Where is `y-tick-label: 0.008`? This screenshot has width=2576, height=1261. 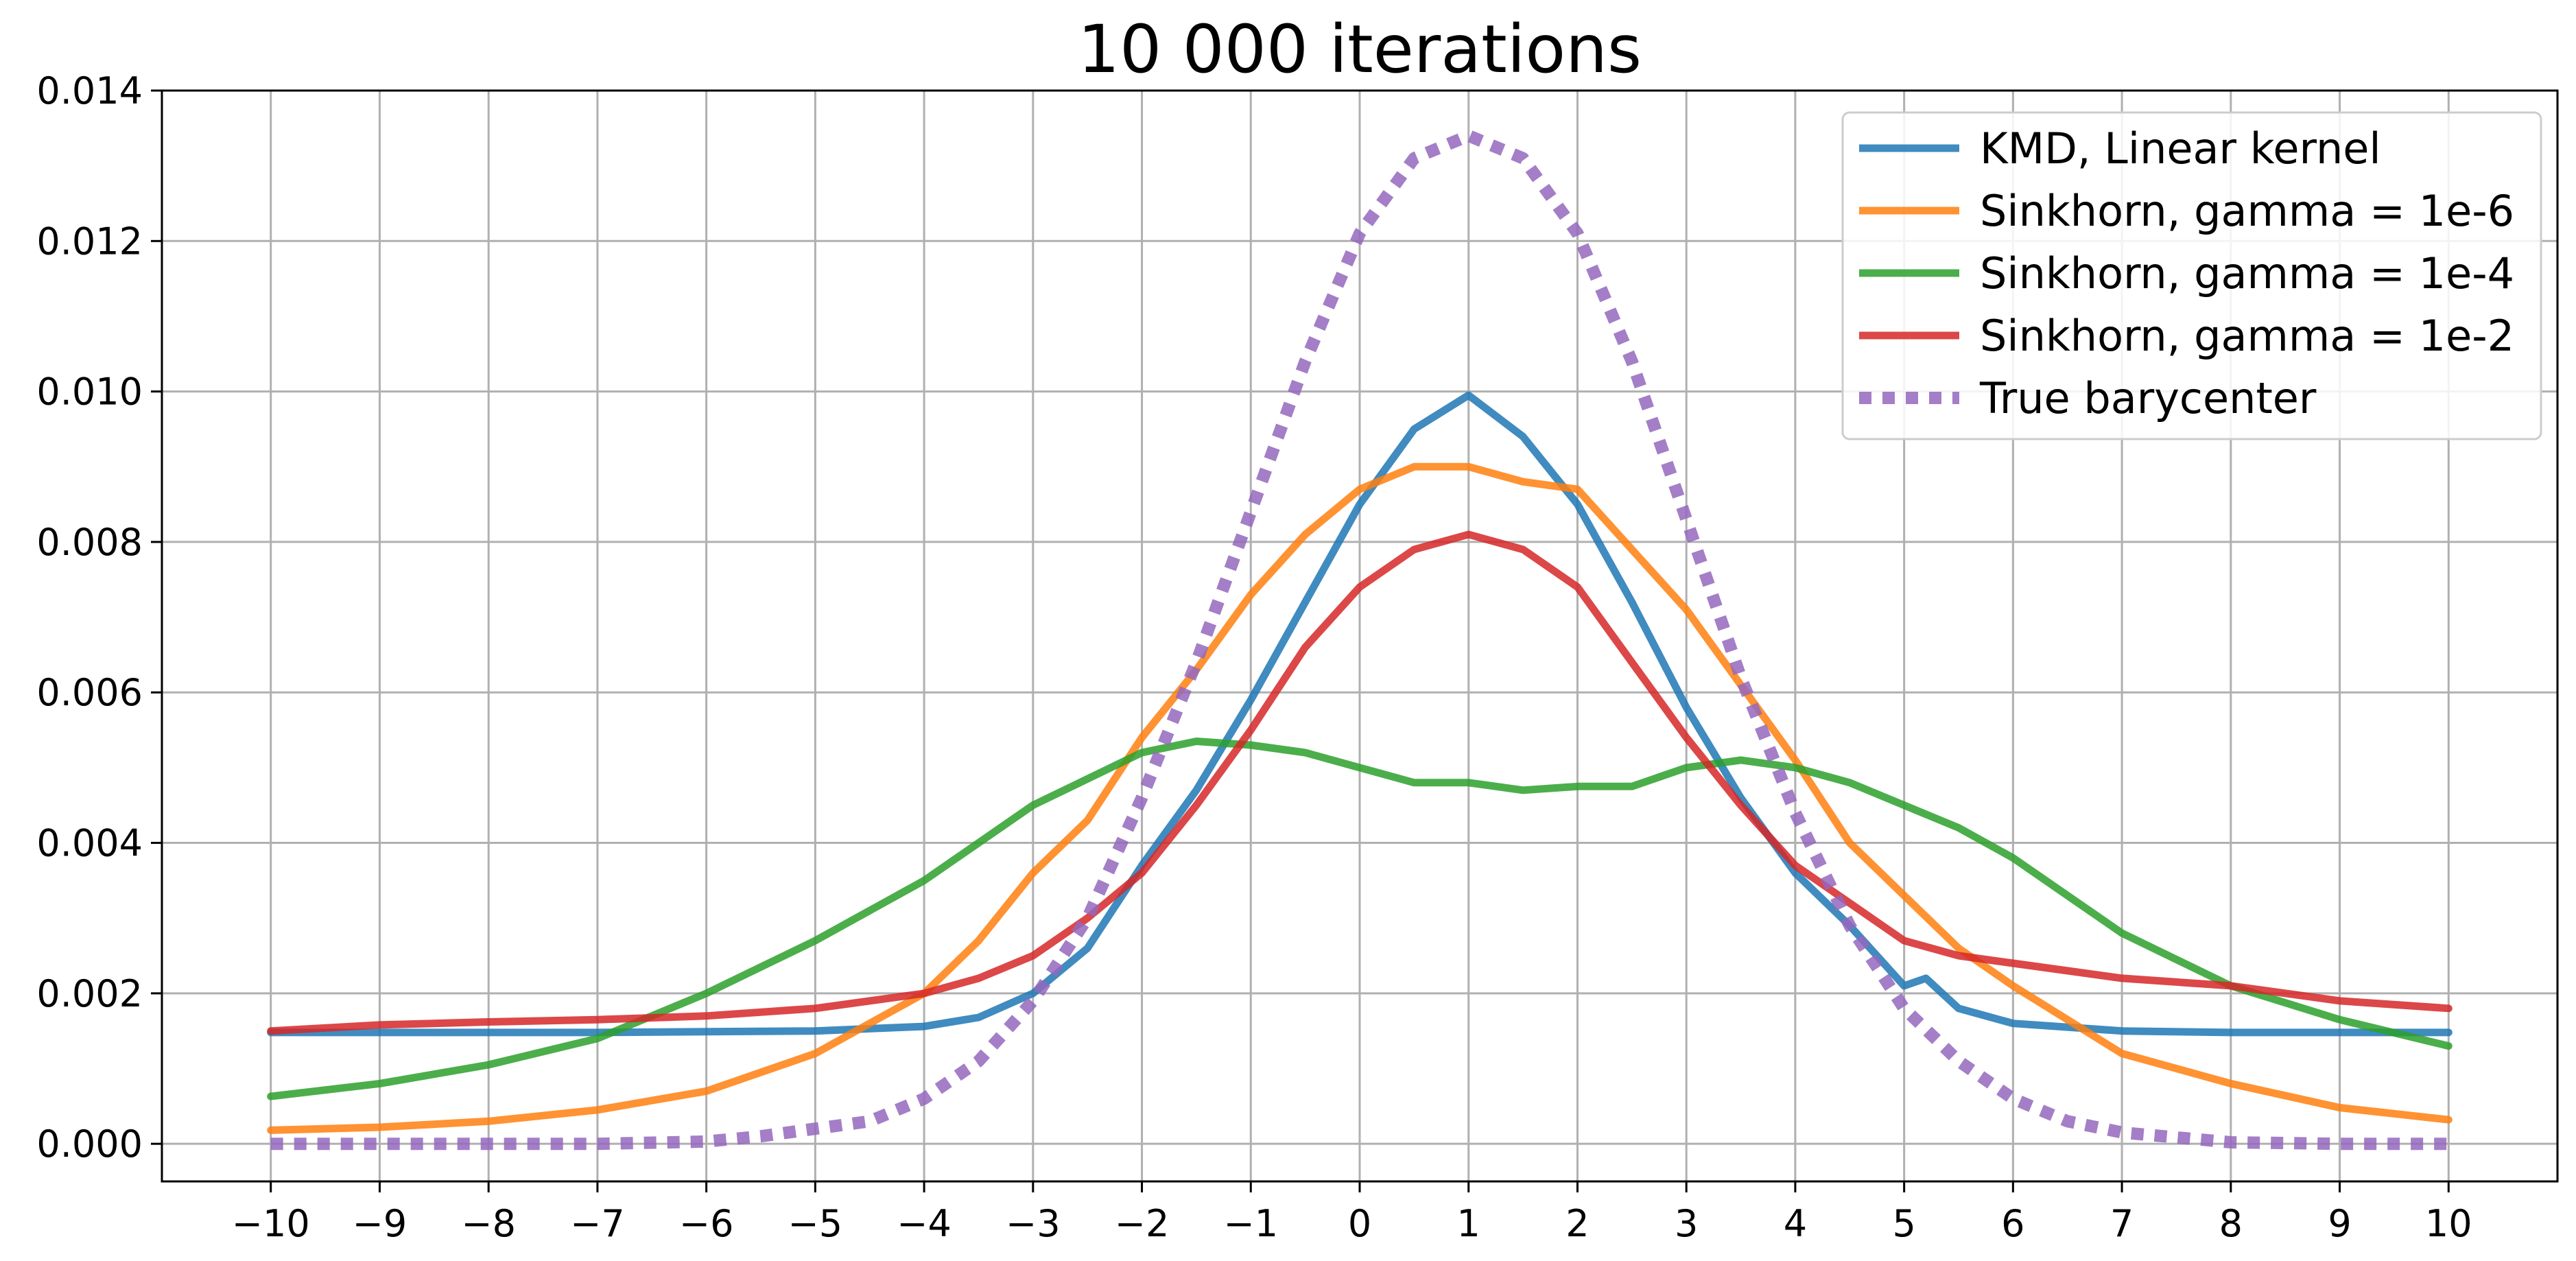 y-tick-label: 0.008 is located at coordinates (89, 542).